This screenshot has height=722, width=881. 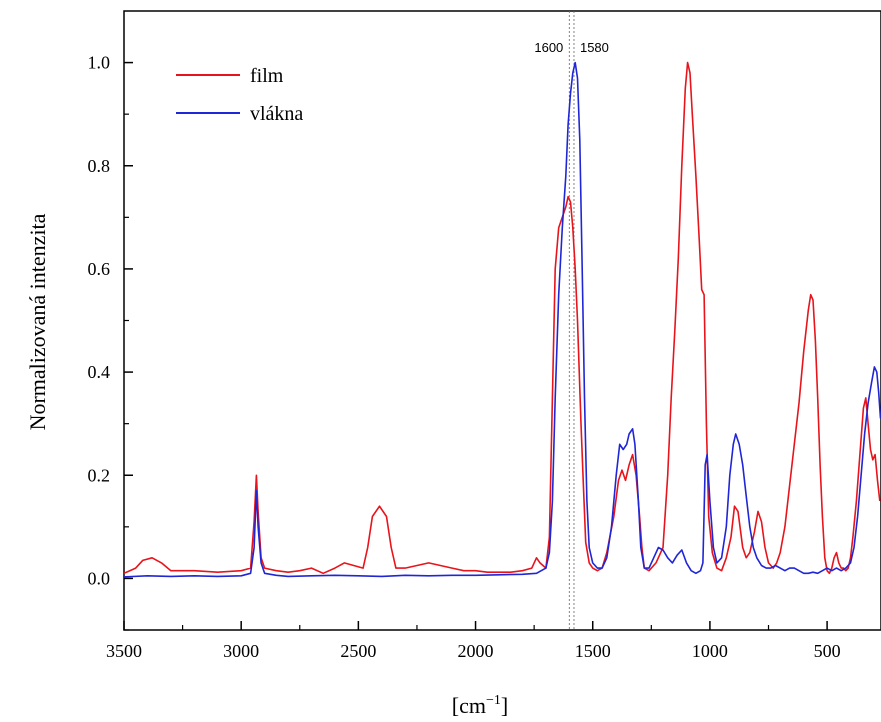 I want to click on x-tick-label: 3500, so click(x=124, y=651).